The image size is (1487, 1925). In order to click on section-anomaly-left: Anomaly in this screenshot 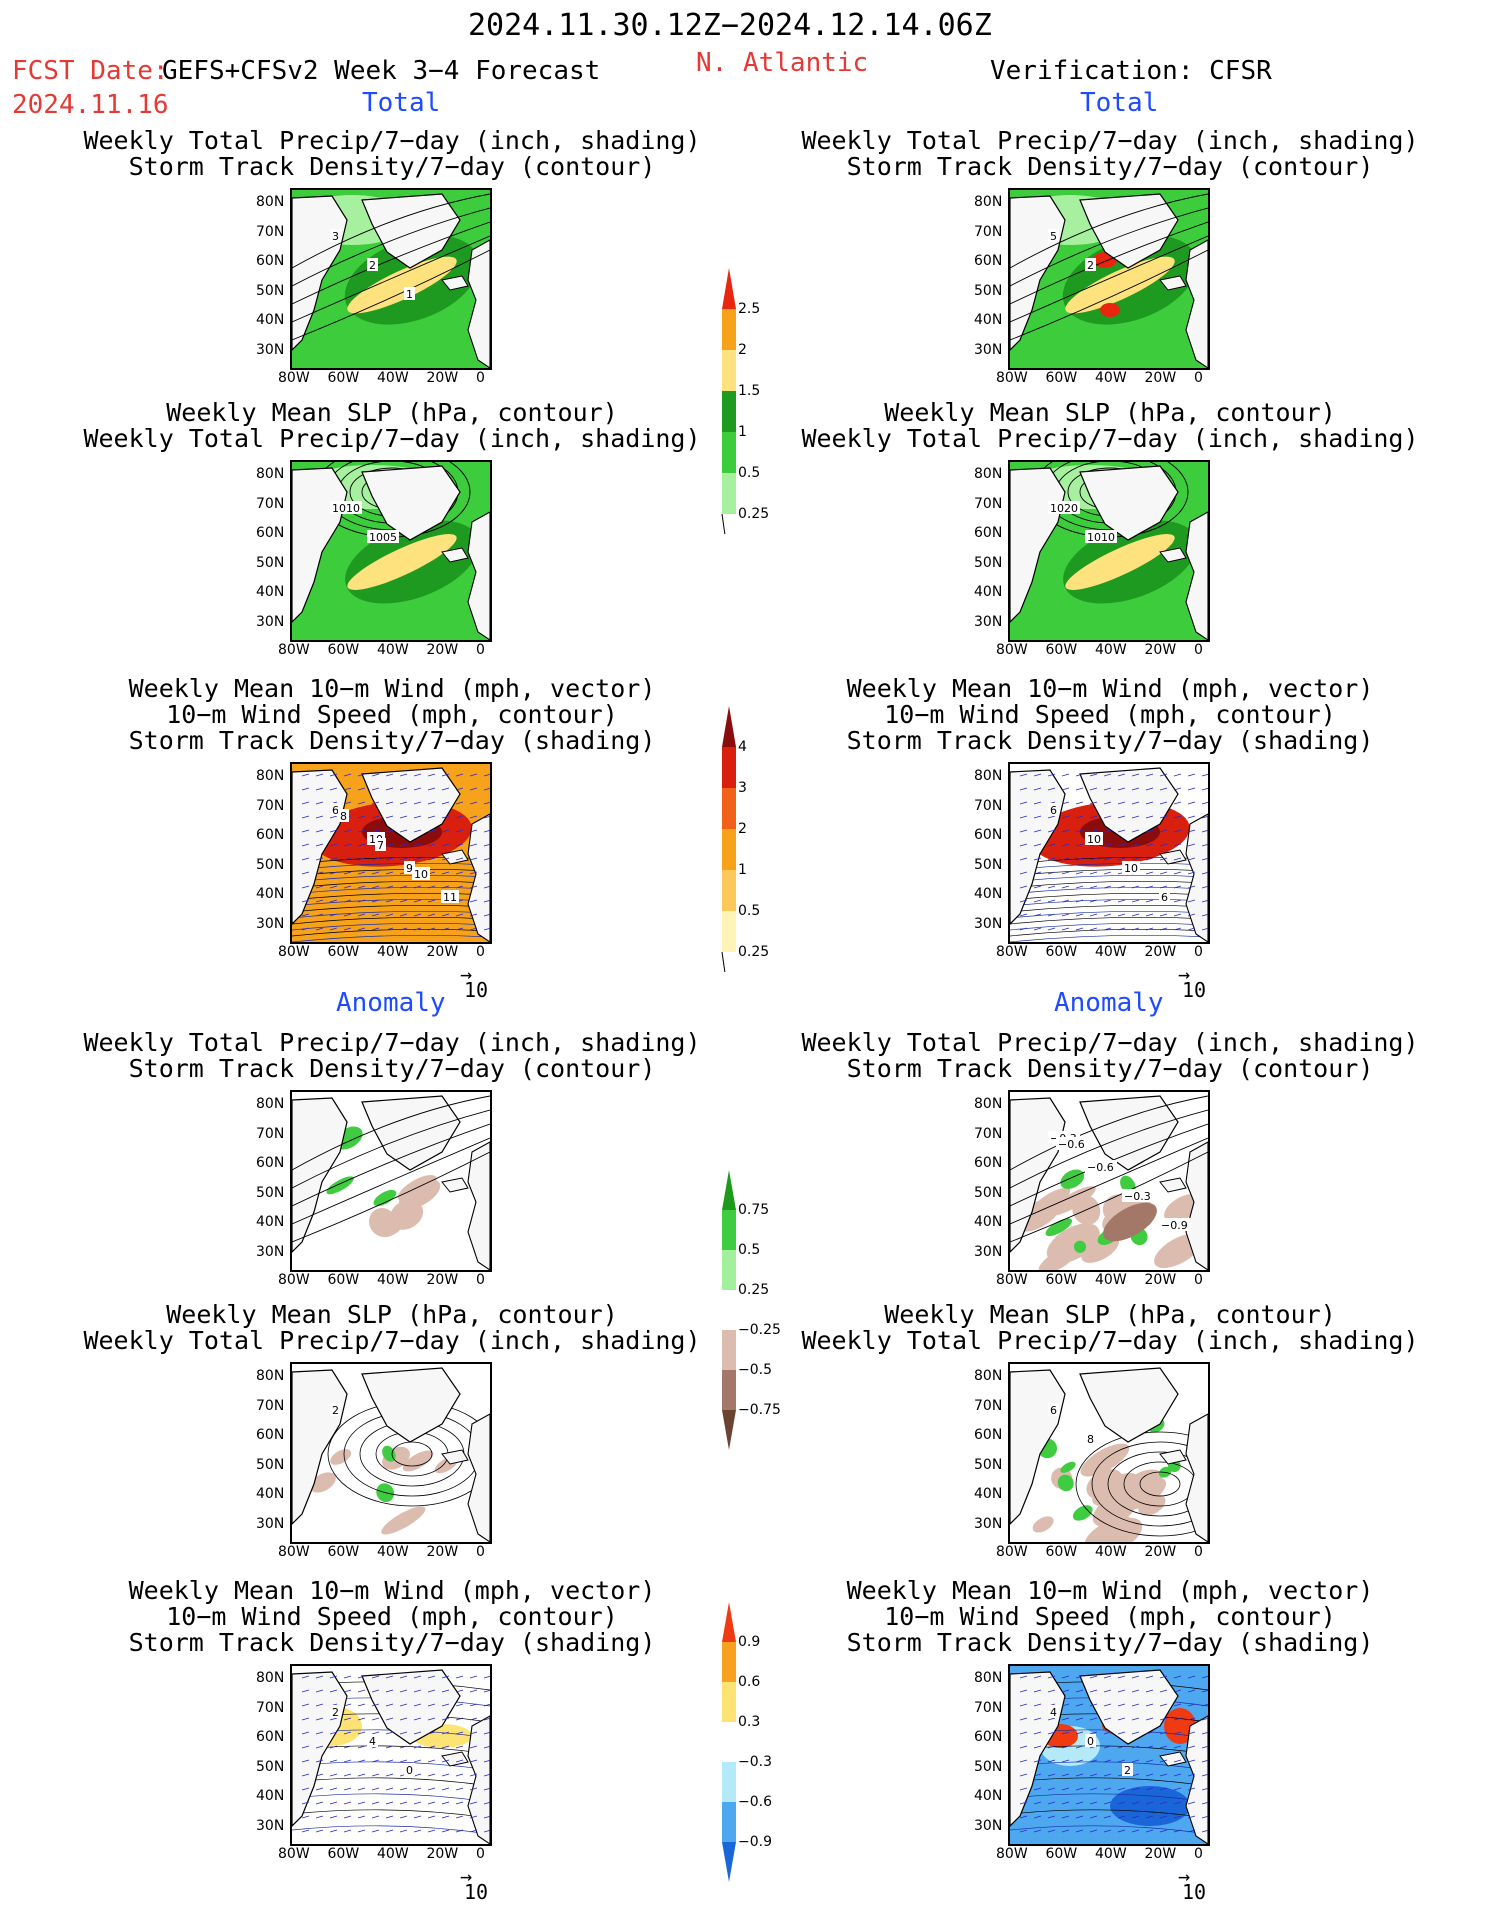, I will do `click(391, 1003)`.